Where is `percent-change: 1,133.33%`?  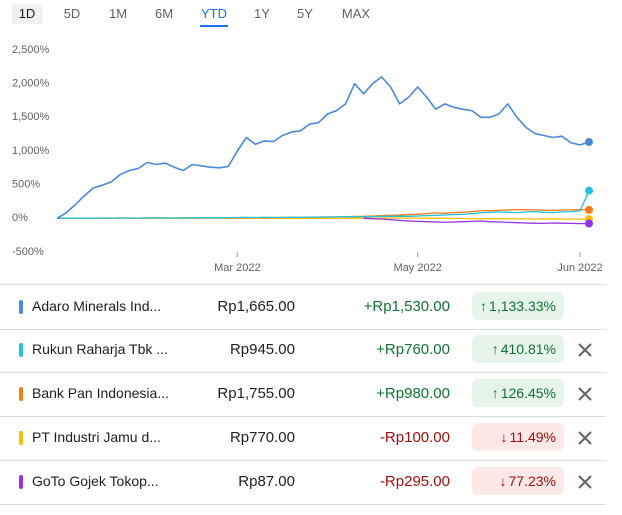
percent-change: 1,133.33% is located at coordinates (518, 306).